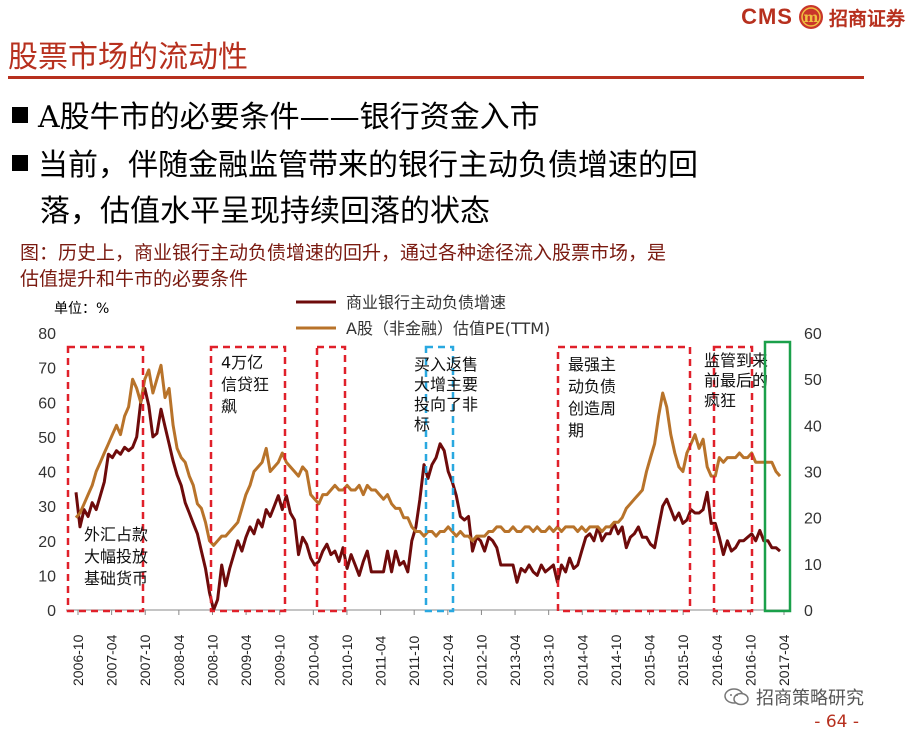 This screenshot has height=736, width=919. Describe the element at coordinates (813, 334) in the screenshot. I see `y-right-tick-label: 60` at that location.